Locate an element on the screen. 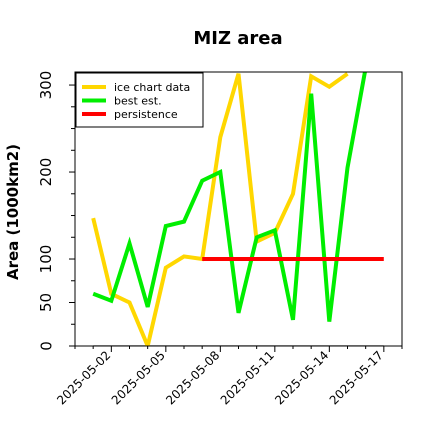  y-tick-label: 0 is located at coordinates (46, 346).